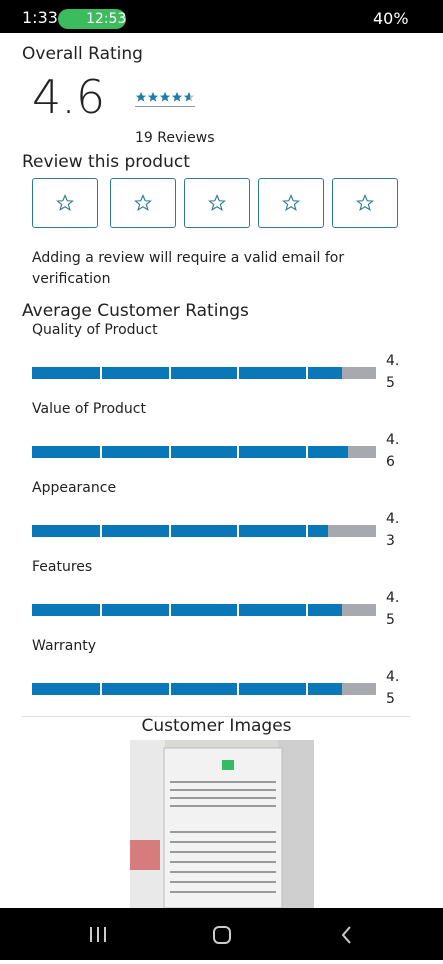  What do you see at coordinates (40, 17) in the screenshot?
I see `time: 1:33` at bounding box center [40, 17].